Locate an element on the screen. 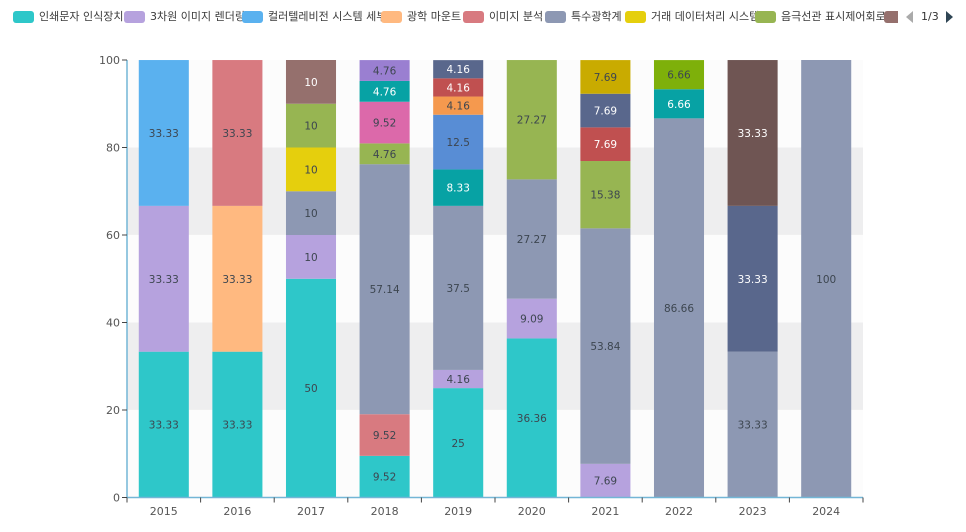 Image resolution: width=966 pixels, height=532 pixels. bar-label: 57.14 is located at coordinates (385, 290).